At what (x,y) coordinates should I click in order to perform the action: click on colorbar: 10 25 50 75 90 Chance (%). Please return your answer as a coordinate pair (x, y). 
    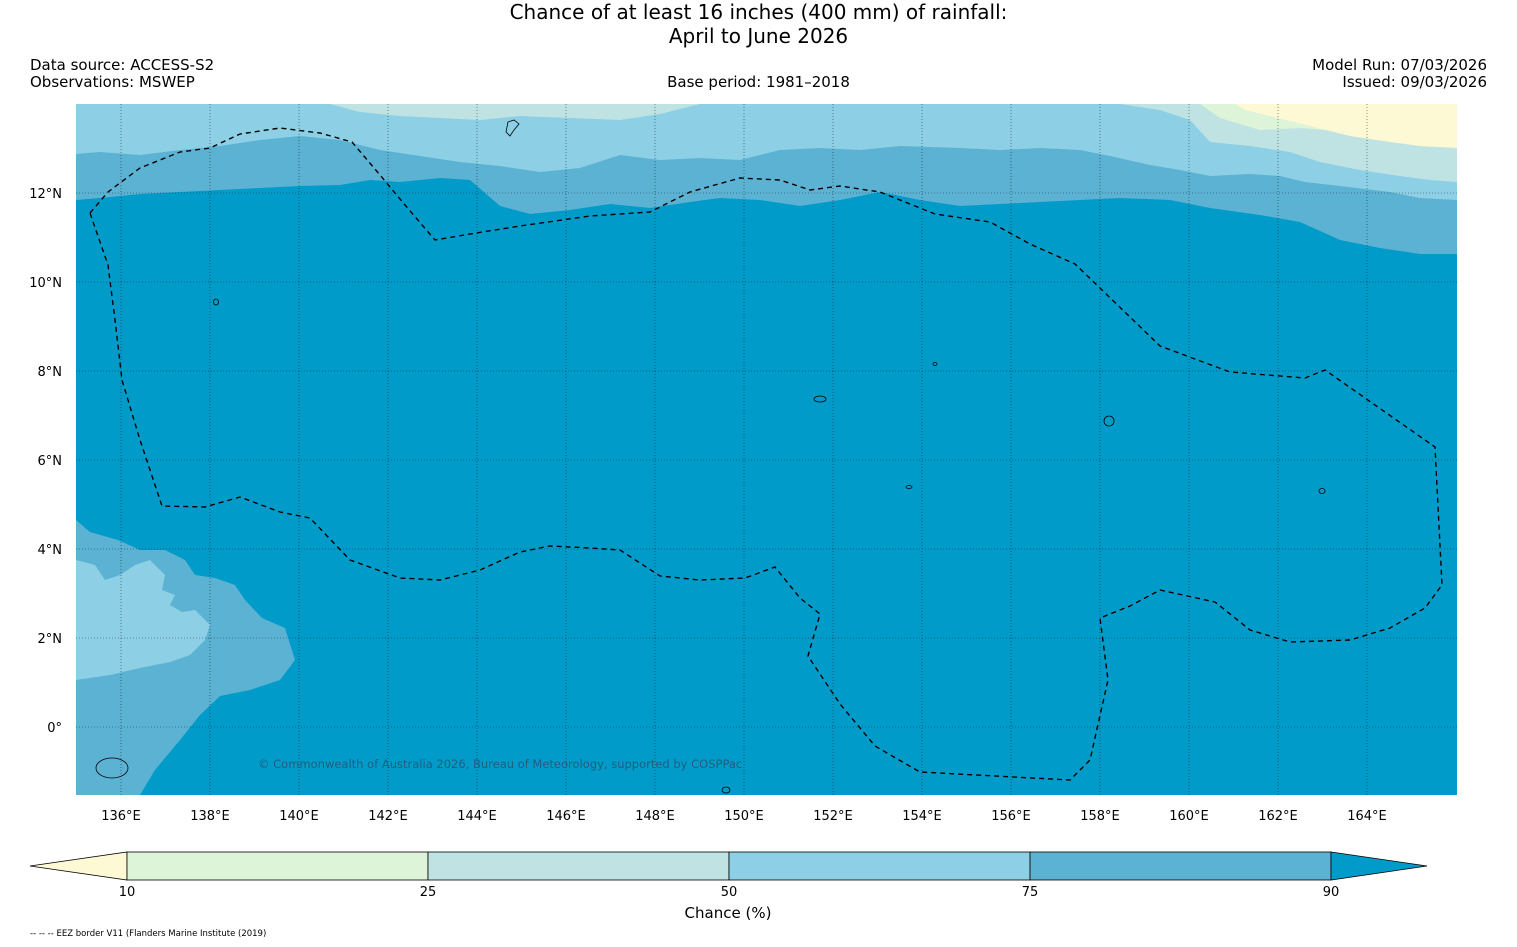
    Looking at the image, I should click on (728, 886).